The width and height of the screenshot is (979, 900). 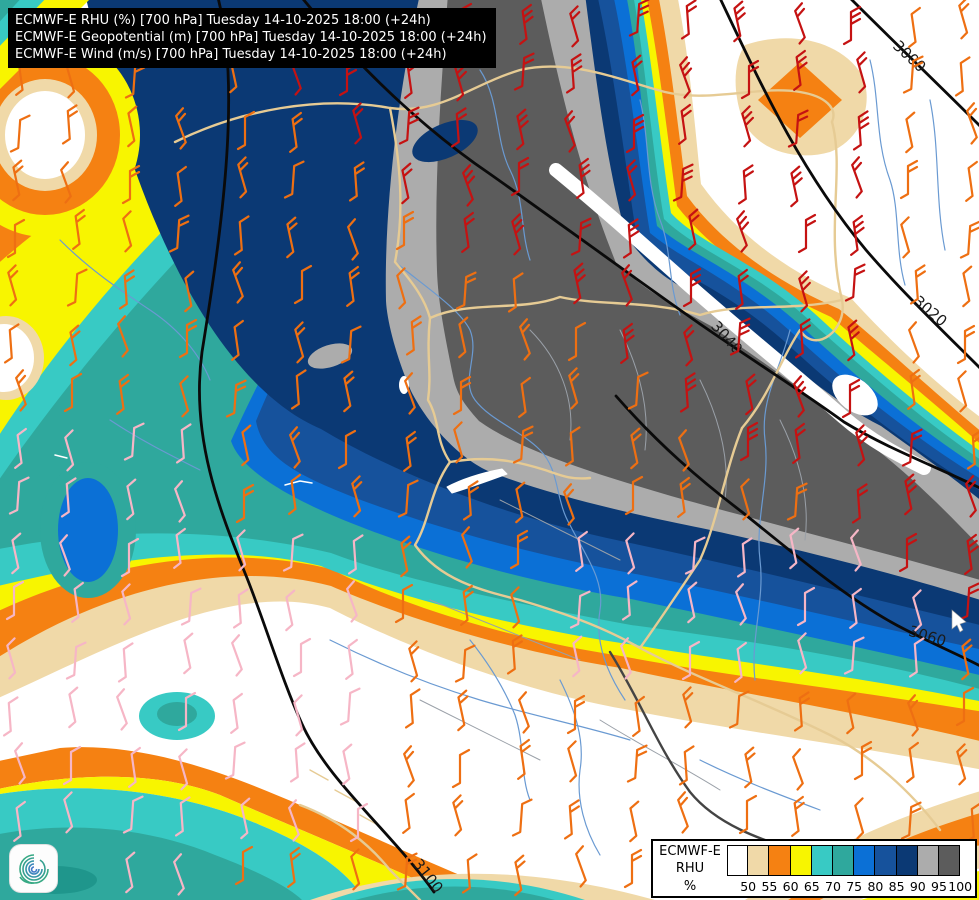 What do you see at coordinates (959, 621) in the screenshot?
I see `mouse-cursor` at bounding box center [959, 621].